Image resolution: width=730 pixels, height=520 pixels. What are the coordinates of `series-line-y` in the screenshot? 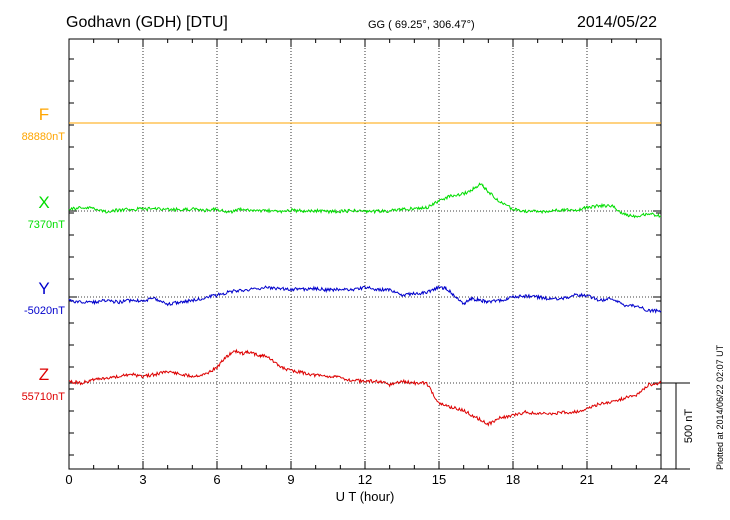 It's located at (365, 299).